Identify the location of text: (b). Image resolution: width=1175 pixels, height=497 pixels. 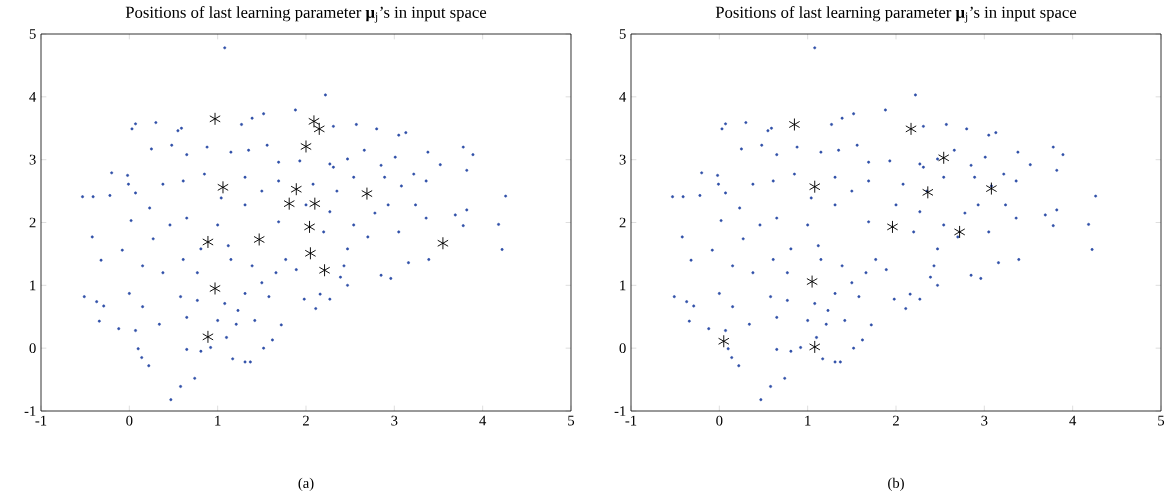
(896, 484).